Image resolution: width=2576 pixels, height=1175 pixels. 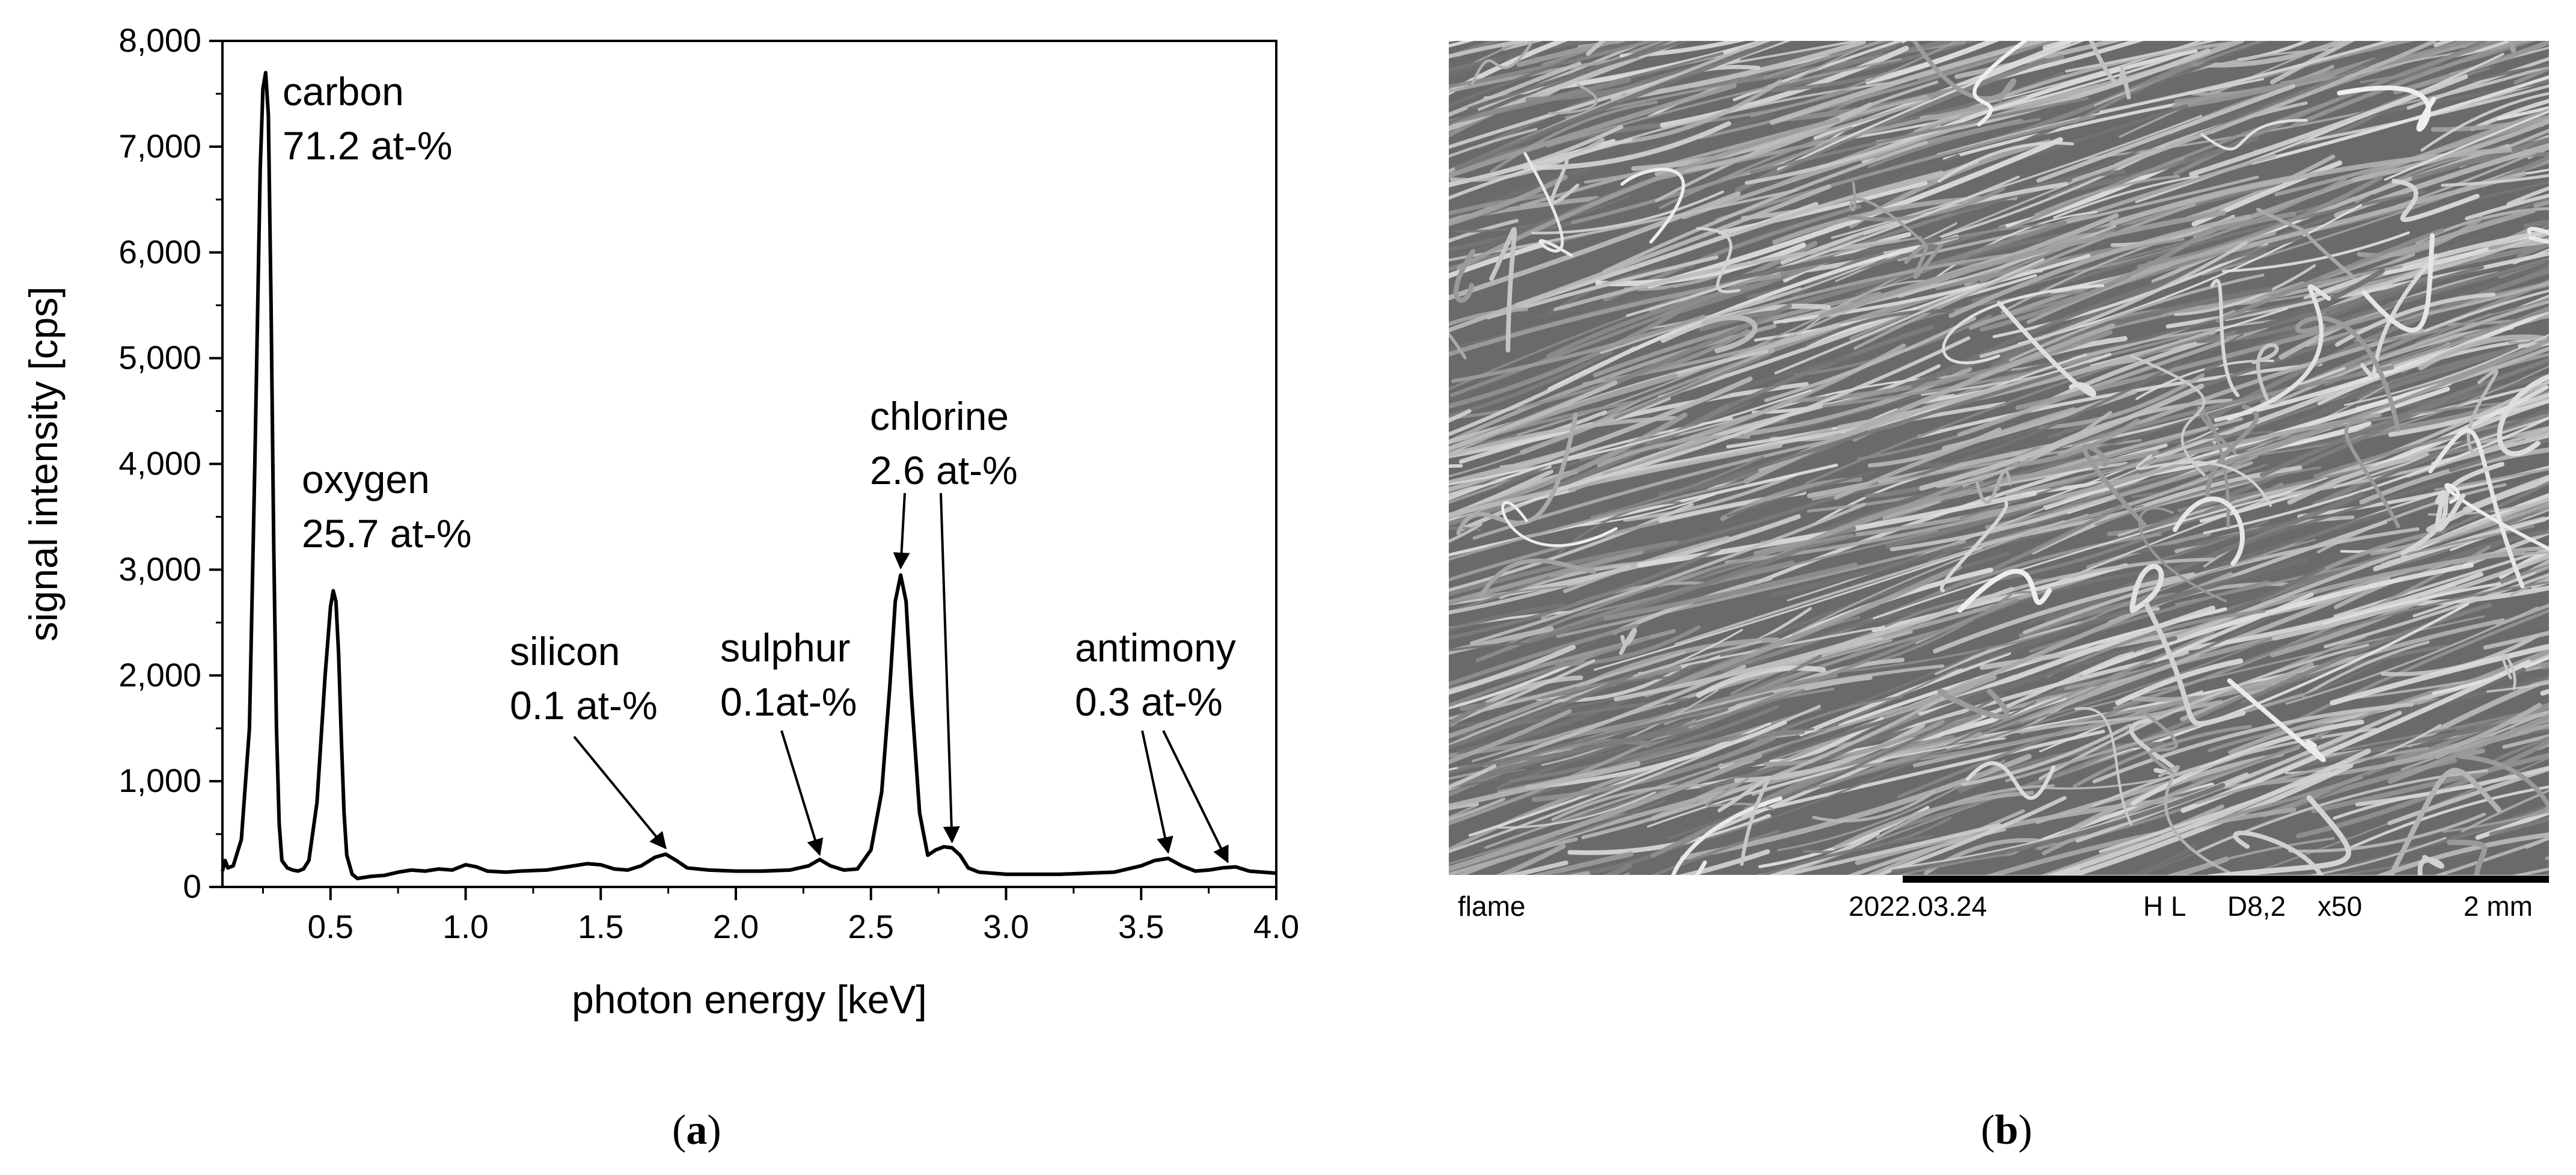 What do you see at coordinates (387, 533) in the screenshot?
I see `annotation-percent: 25.7 at-%` at bounding box center [387, 533].